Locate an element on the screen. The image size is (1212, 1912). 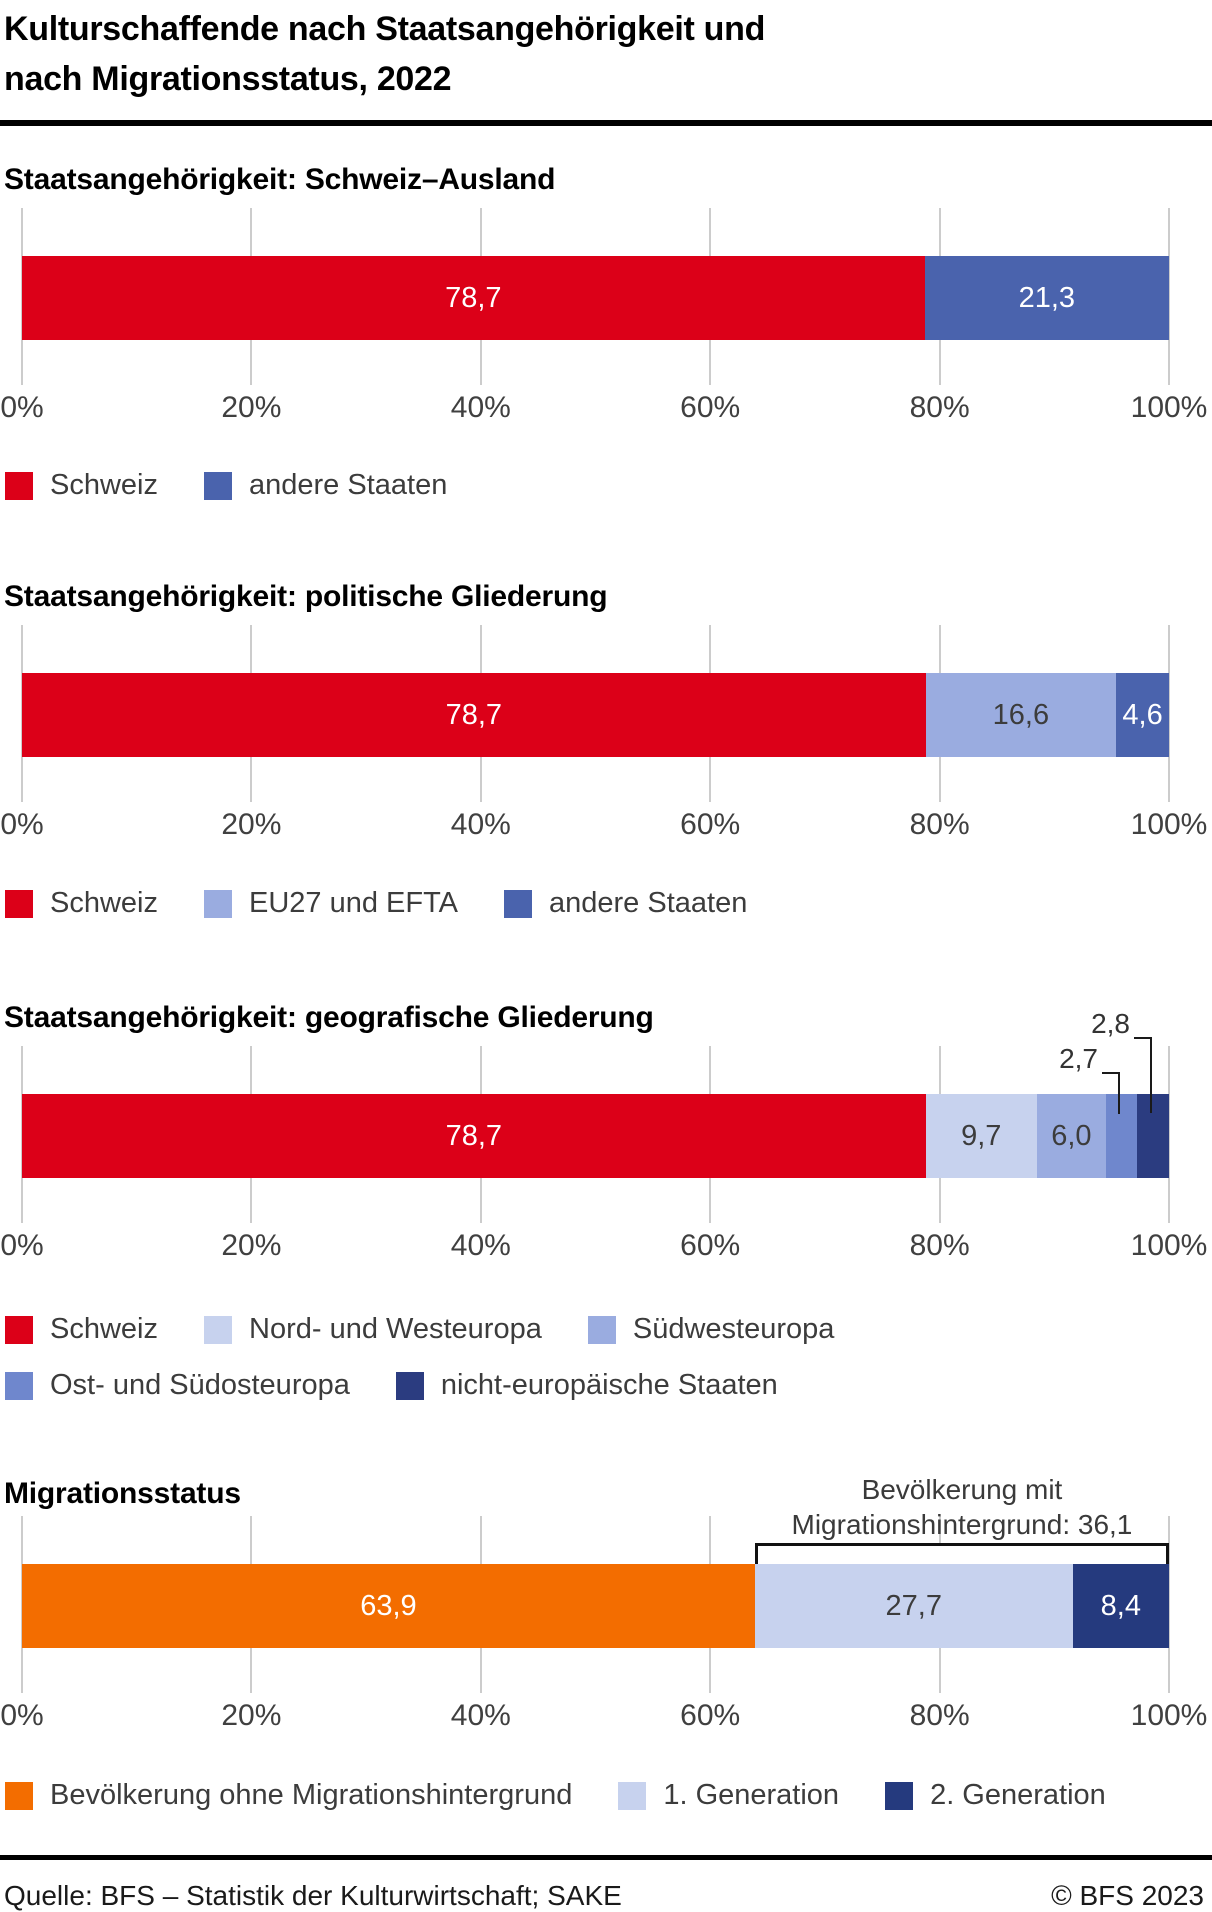
top-rule is located at coordinates (606, 123).